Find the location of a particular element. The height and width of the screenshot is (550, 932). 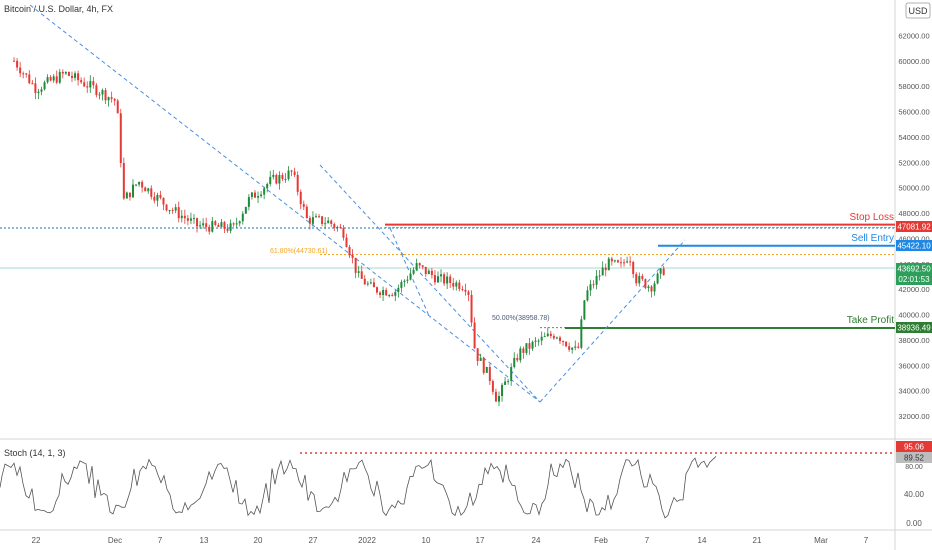

take-profit-price: 38936.49 is located at coordinates (914, 328).